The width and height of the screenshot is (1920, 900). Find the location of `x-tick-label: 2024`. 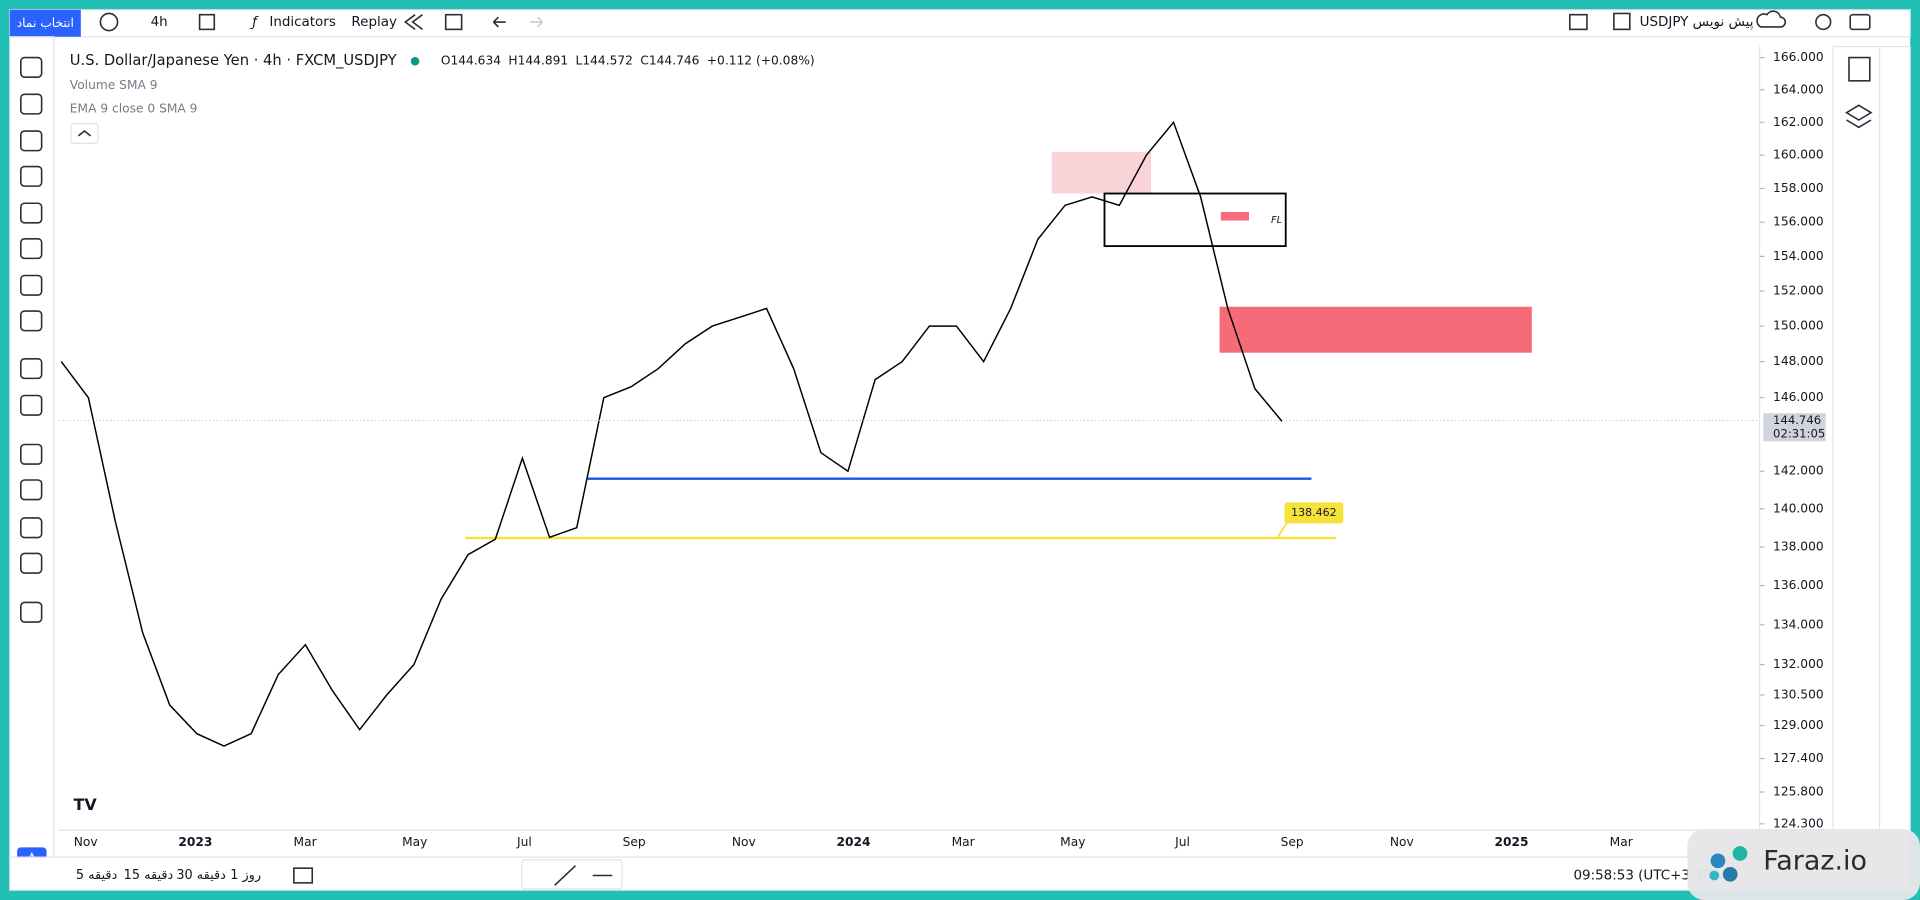

x-tick-label: 2024 is located at coordinates (853, 842).